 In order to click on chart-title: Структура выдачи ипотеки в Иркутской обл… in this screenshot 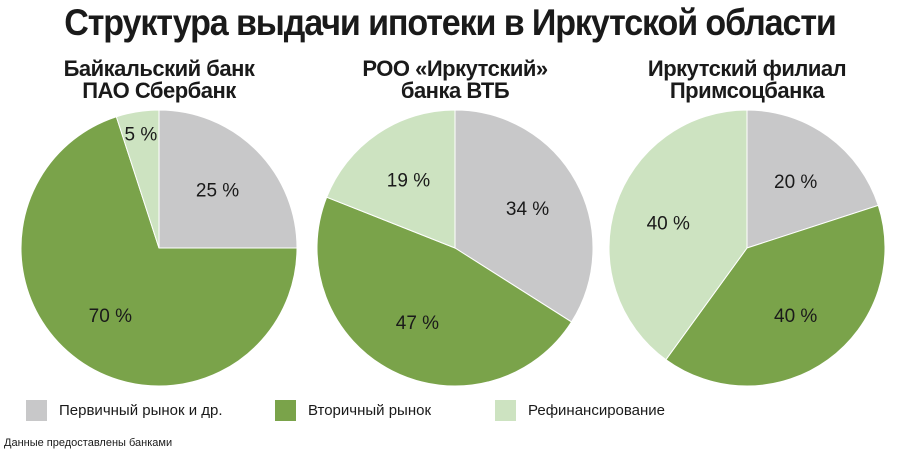, I will do `click(450, 22)`.